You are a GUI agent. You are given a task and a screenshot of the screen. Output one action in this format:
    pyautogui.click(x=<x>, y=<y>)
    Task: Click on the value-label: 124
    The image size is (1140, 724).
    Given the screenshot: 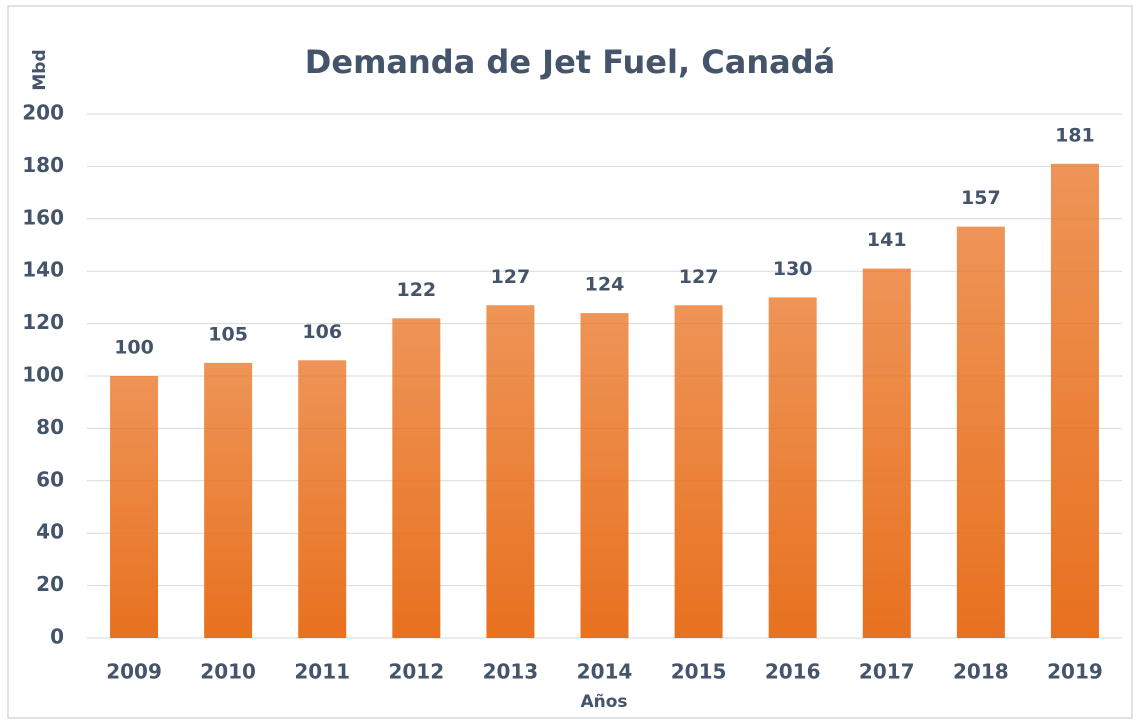 What is the action you would take?
    pyautogui.click(x=605, y=285)
    